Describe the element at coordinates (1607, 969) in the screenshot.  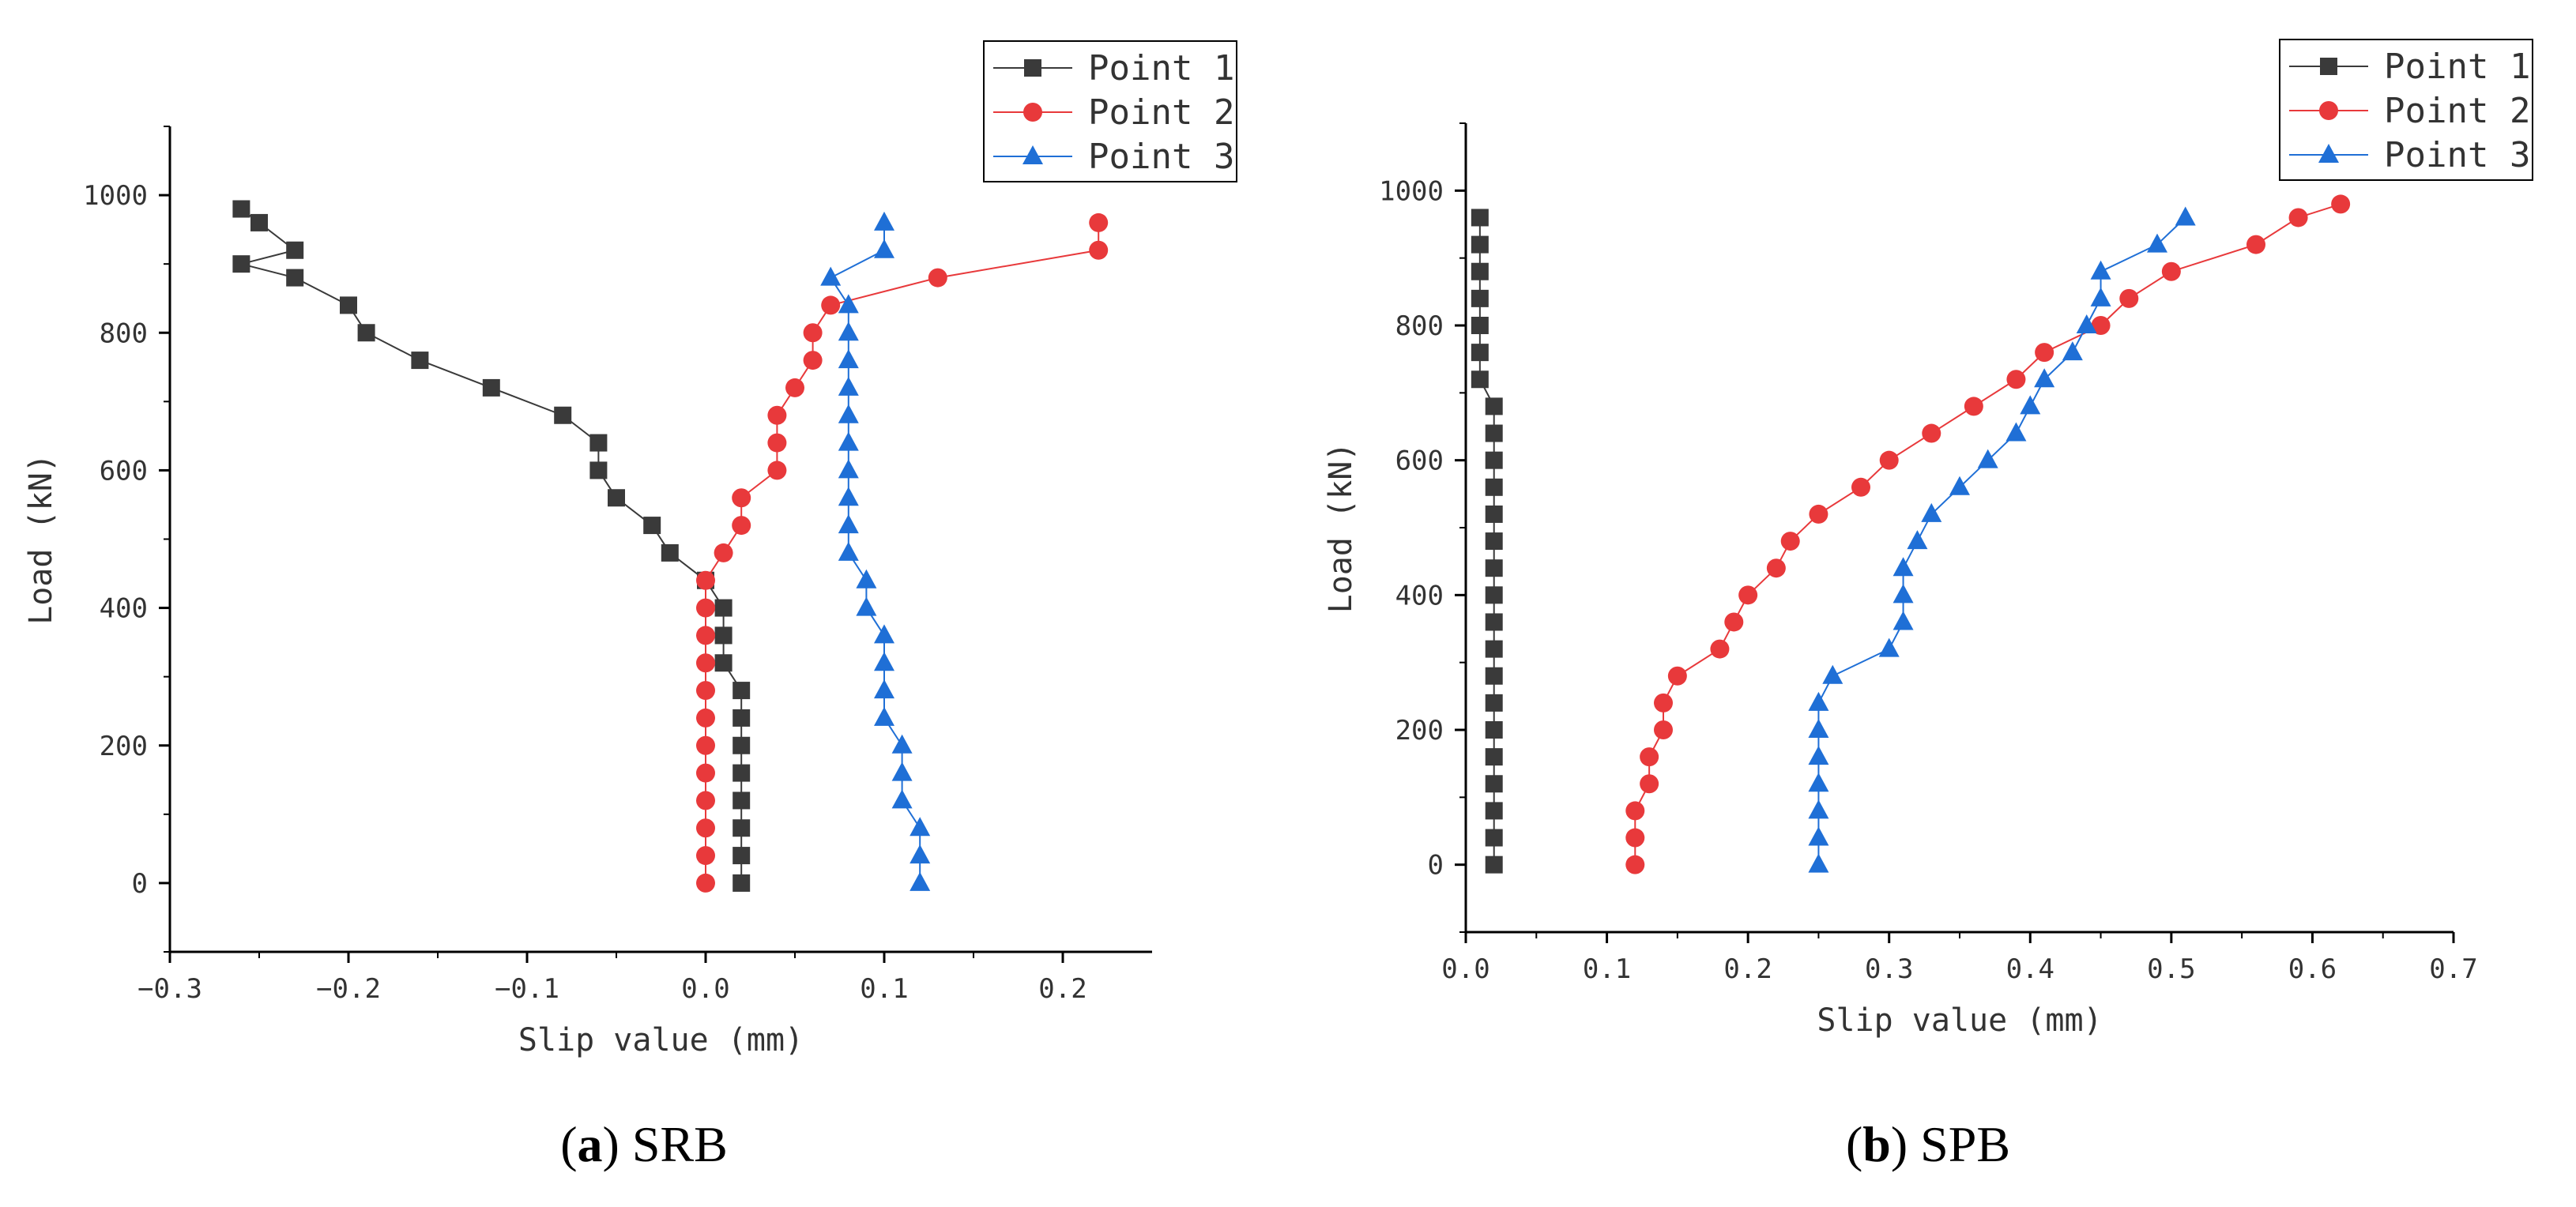
I see `panel-b-x-tick-label: 0.1` at that location.